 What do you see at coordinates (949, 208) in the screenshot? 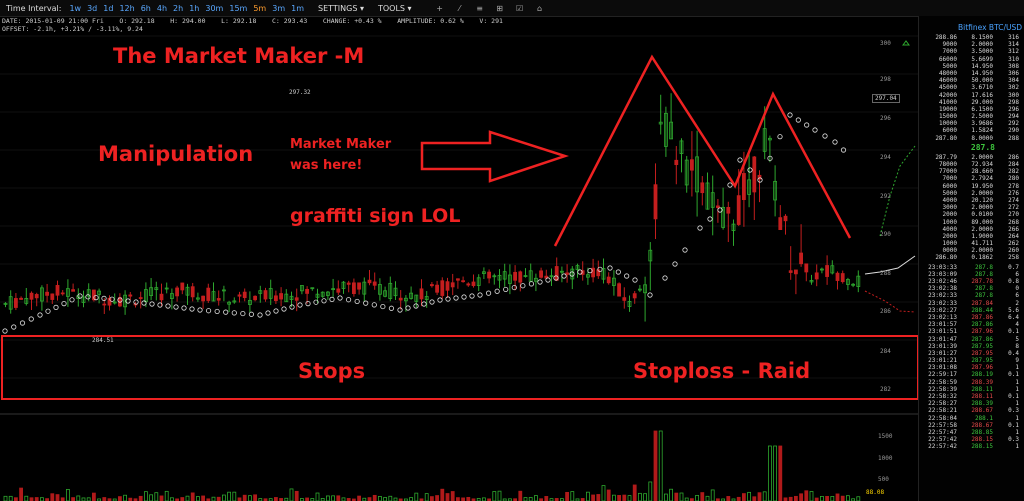
I see `cell: 3000` at bounding box center [949, 208].